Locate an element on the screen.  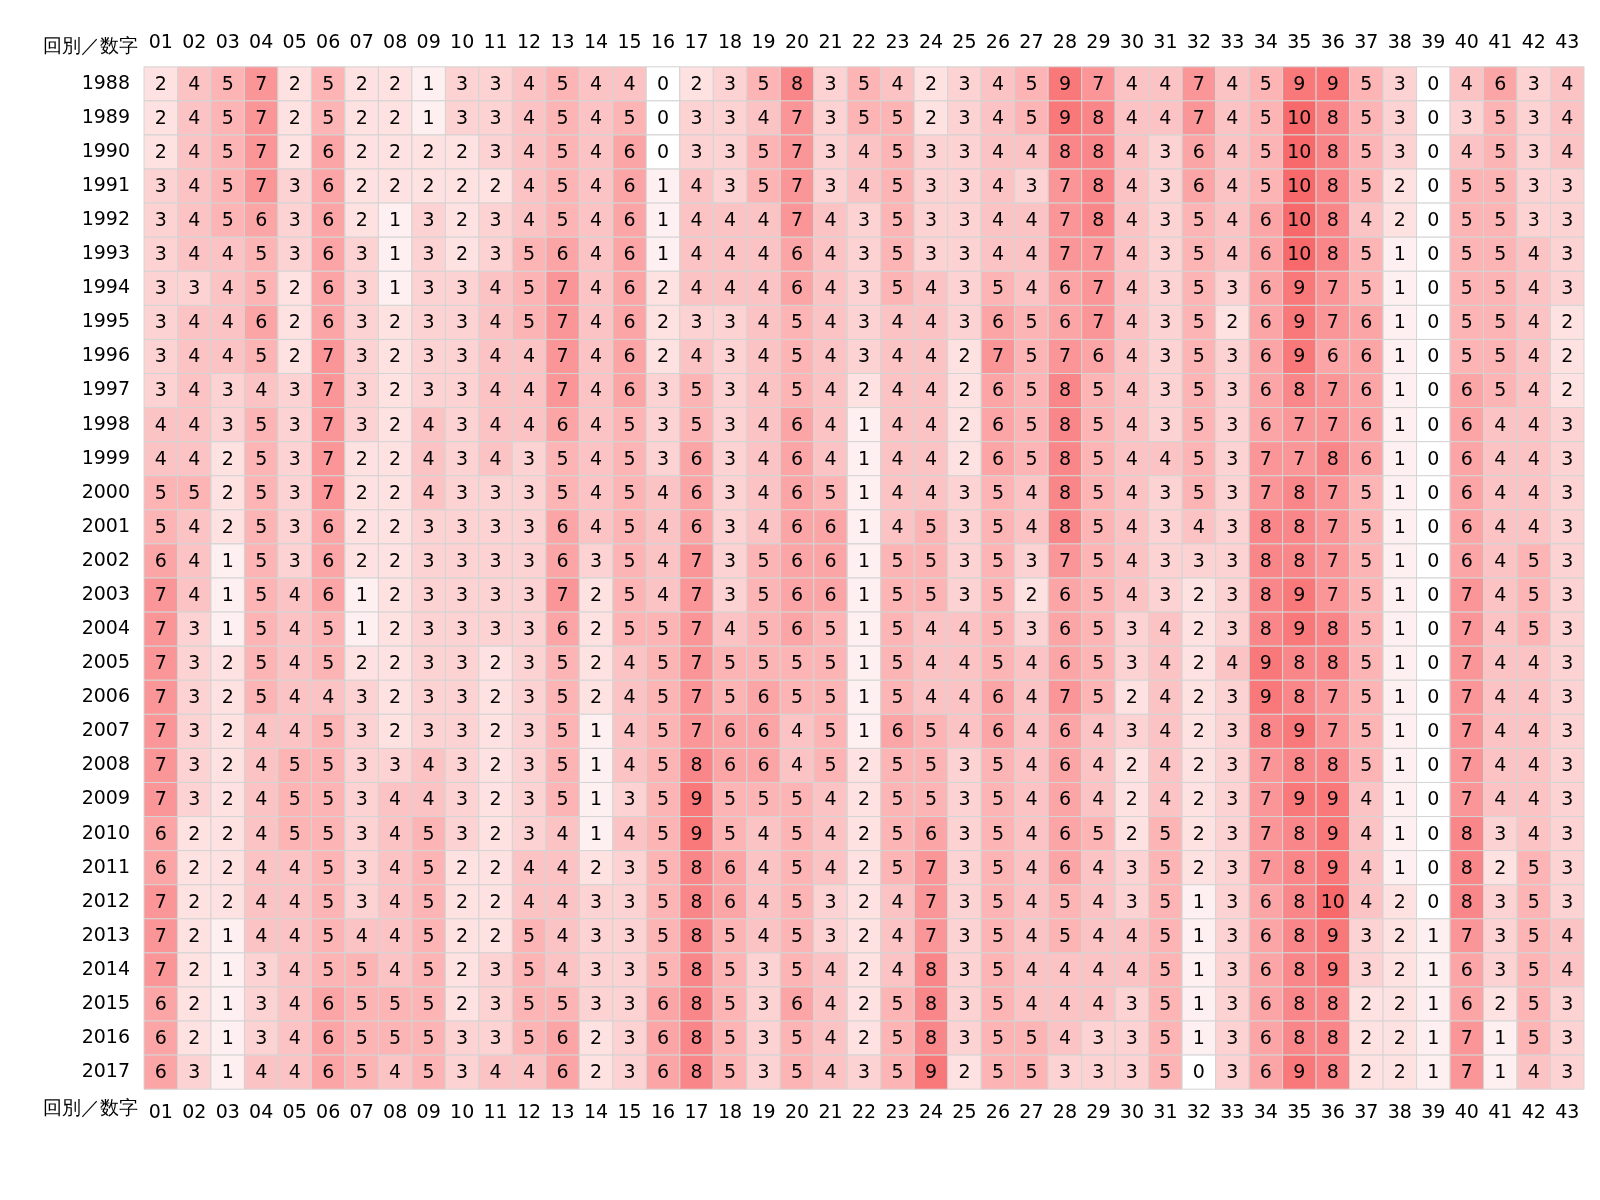
x-tick-label: 10 is located at coordinates (462, 1110).